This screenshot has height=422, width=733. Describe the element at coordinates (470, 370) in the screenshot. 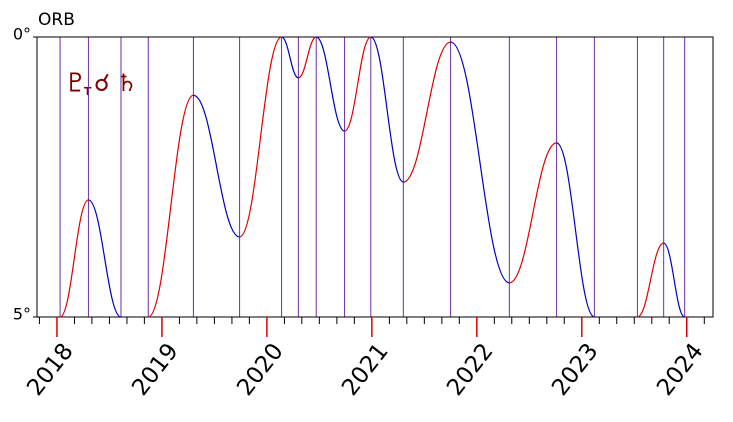

I see `x-tick-label: 2022` at that location.